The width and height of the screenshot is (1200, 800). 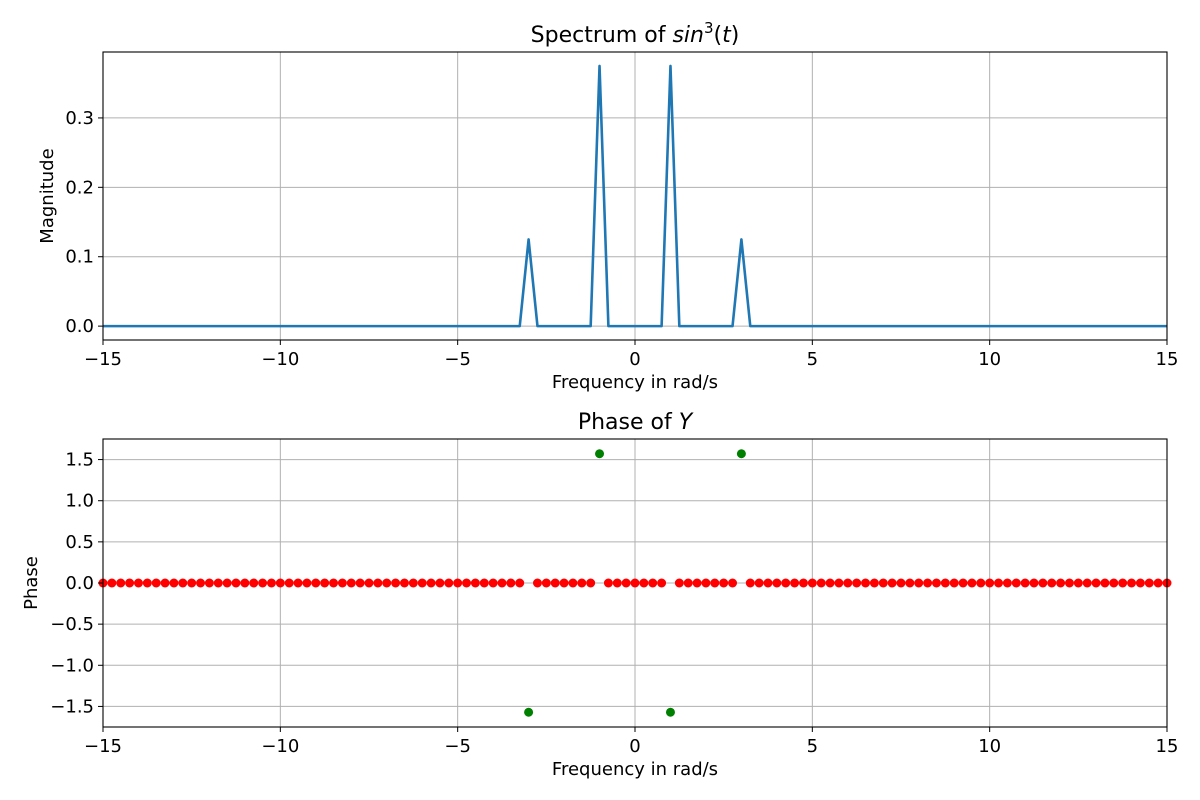 What do you see at coordinates (79, 118) in the screenshot?
I see `magnitude-y-tick-label: 0.3` at bounding box center [79, 118].